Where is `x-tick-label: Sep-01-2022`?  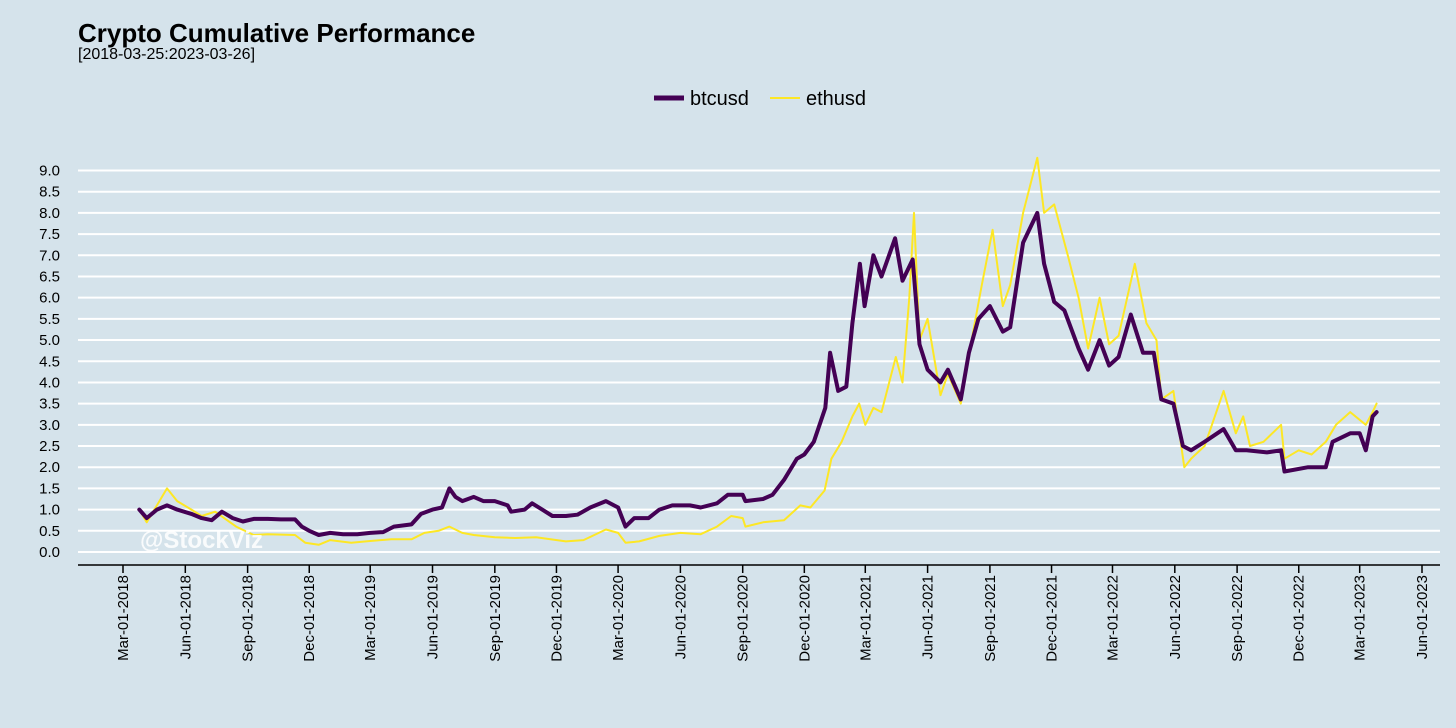
x-tick-label: Sep-01-2022 is located at coordinates (1237, 618).